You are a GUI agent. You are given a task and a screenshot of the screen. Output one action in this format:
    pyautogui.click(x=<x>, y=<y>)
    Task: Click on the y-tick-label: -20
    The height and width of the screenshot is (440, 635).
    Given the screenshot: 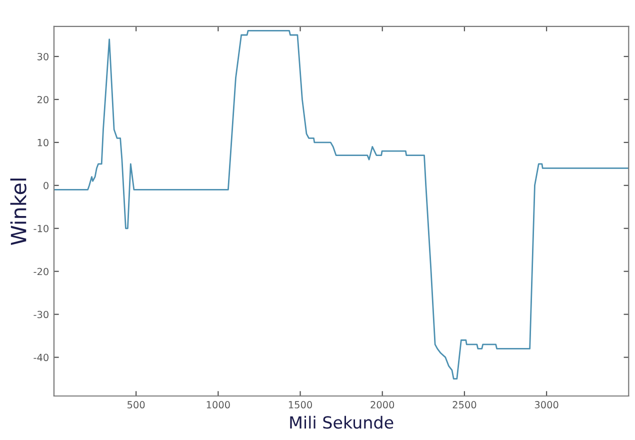 What is the action you would take?
    pyautogui.click(x=41, y=272)
    